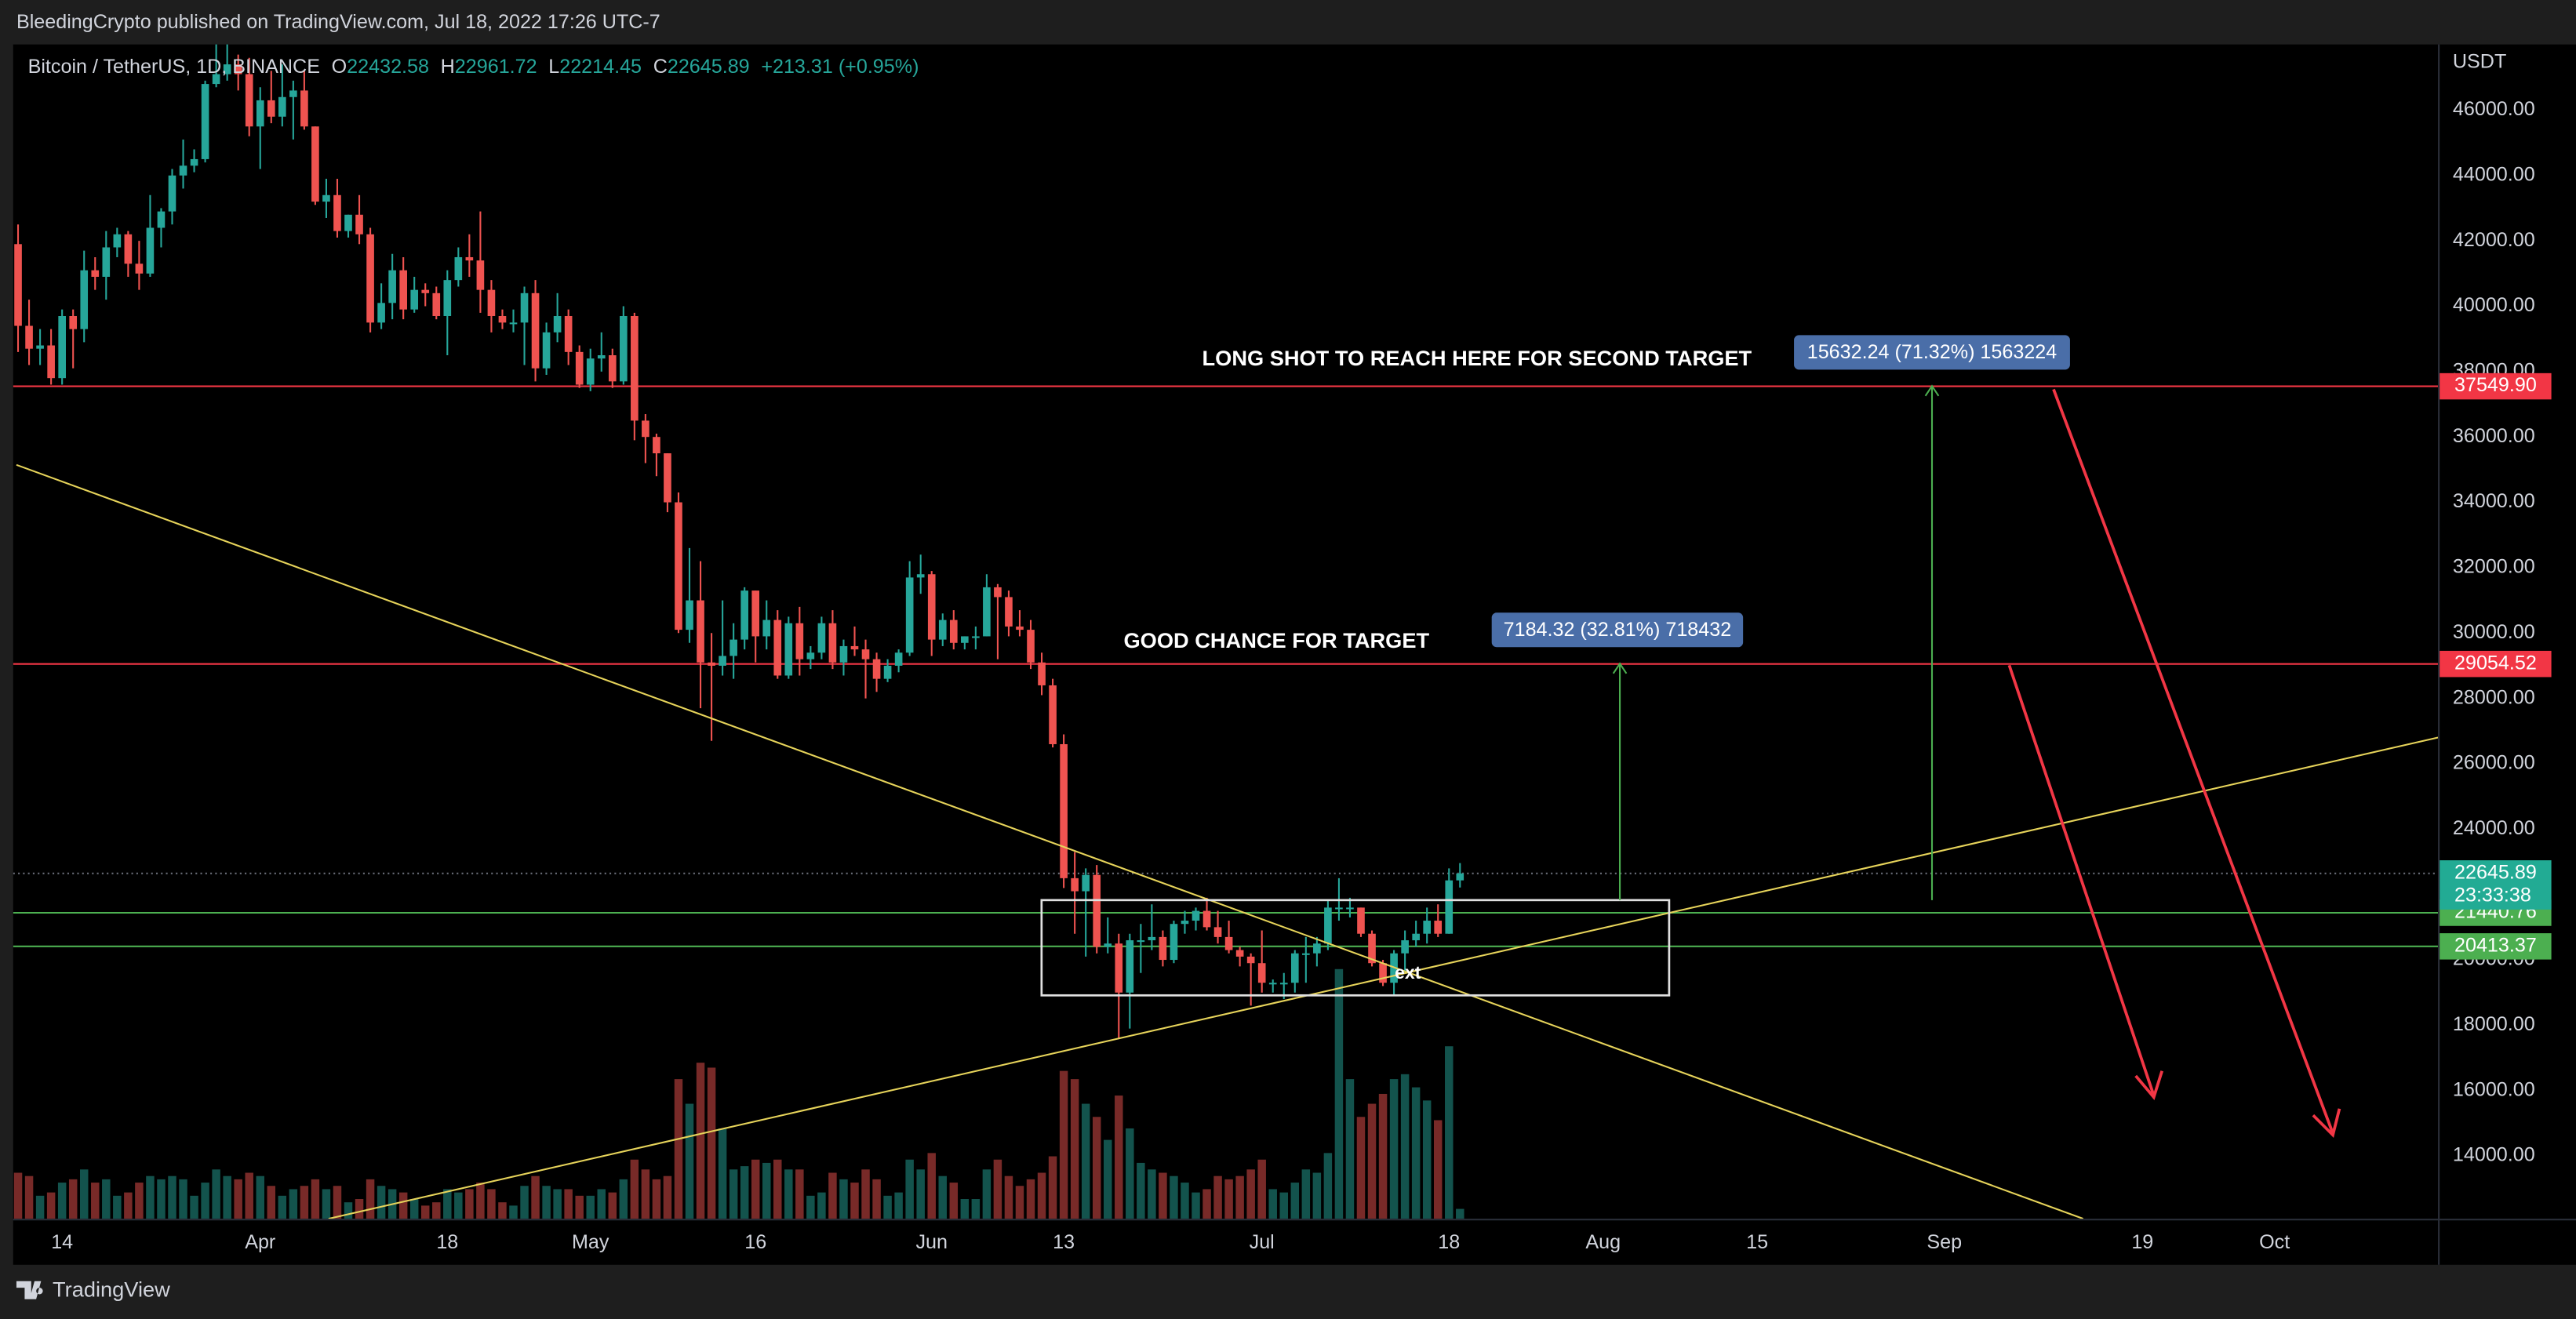 The image size is (2576, 1319). What do you see at coordinates (1932, 352) in the screenshot?
I see `measure-label: 15632.24 (71.32%) 1563224` at bounding box center [1932, 352].